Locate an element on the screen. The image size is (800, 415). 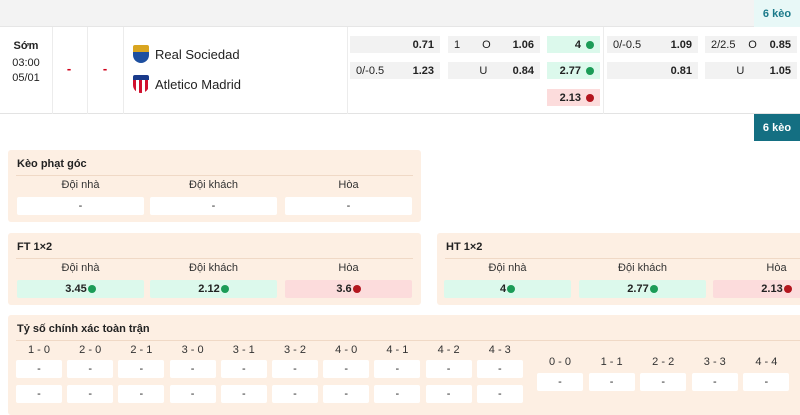
real-sociedad-crest-icon is located at coordinates (141, 54).